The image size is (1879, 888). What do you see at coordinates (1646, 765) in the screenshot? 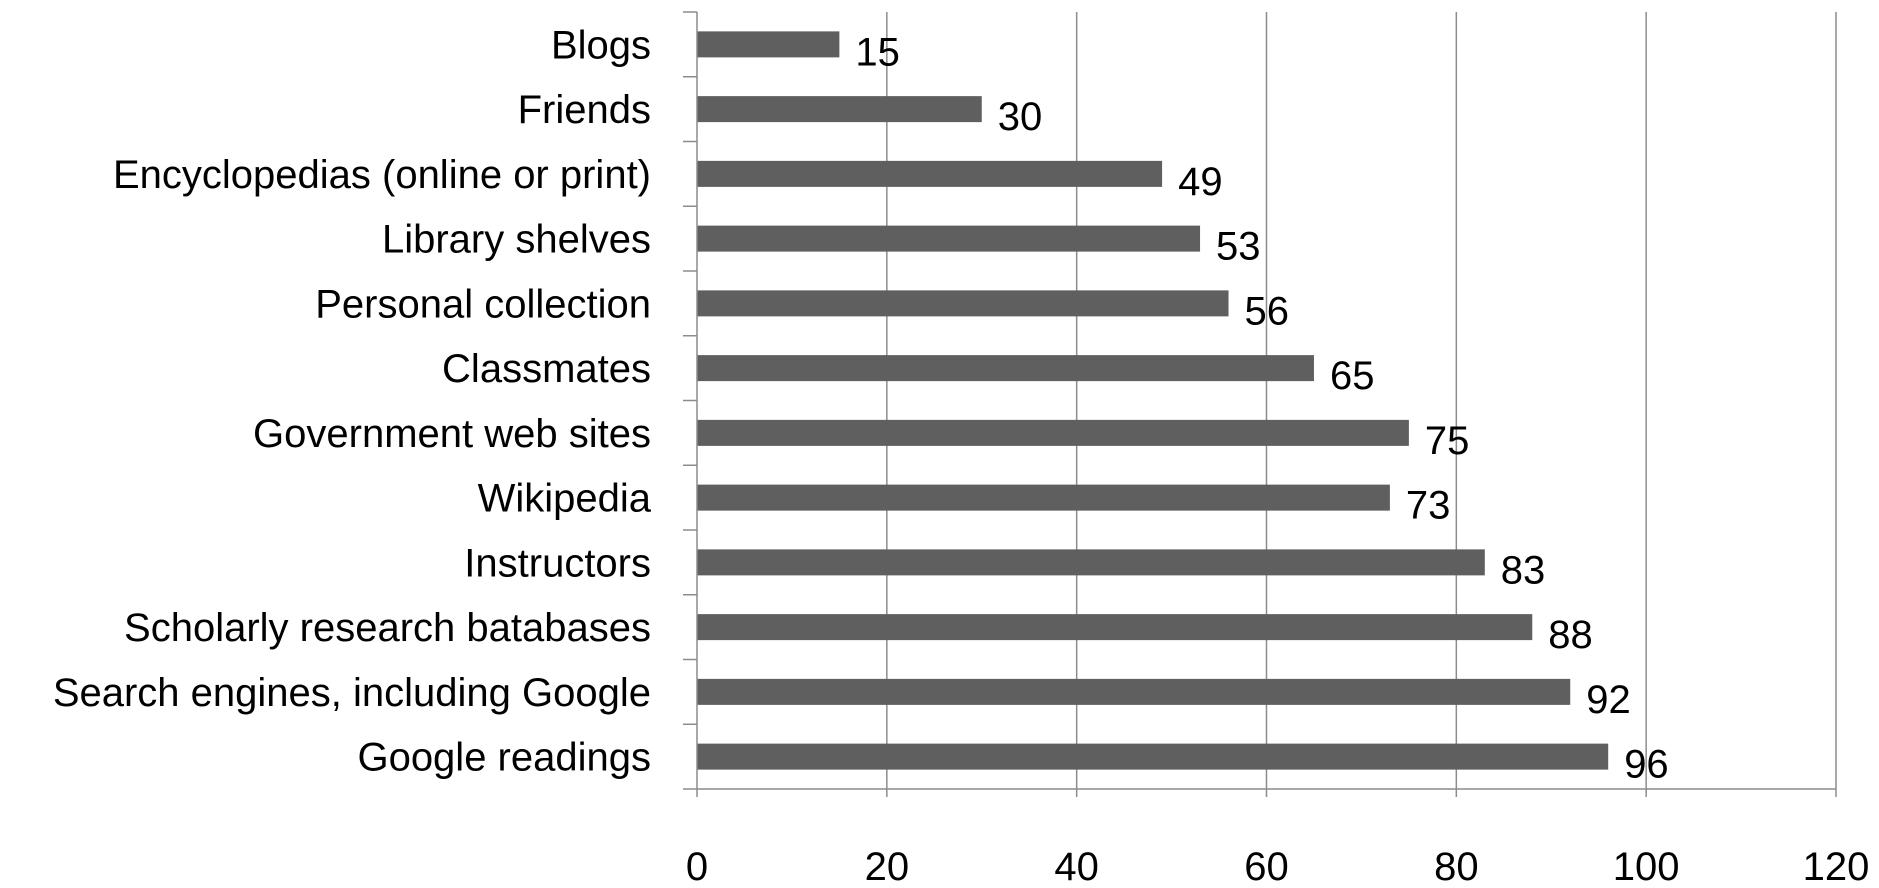
I see `data-label: 96` at bounding box center [1646, 765].